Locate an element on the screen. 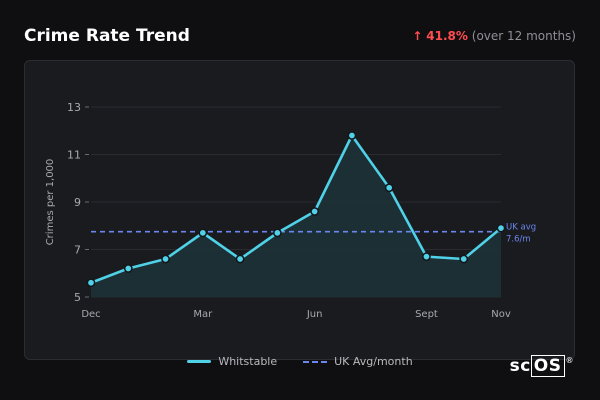  y-tick-label-7: 7 is located at coordinates (77, 250).